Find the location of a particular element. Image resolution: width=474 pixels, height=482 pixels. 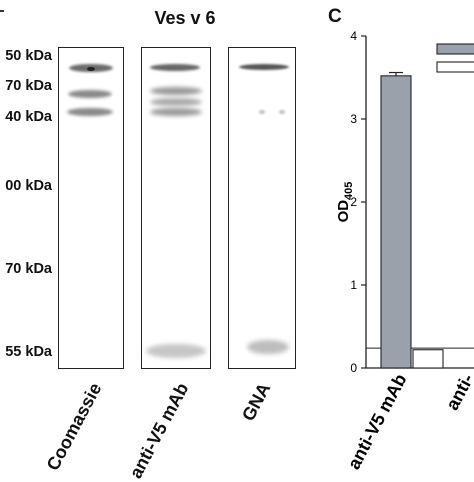

blot-title: Ves v 6 is located at coordinates (185, 18).